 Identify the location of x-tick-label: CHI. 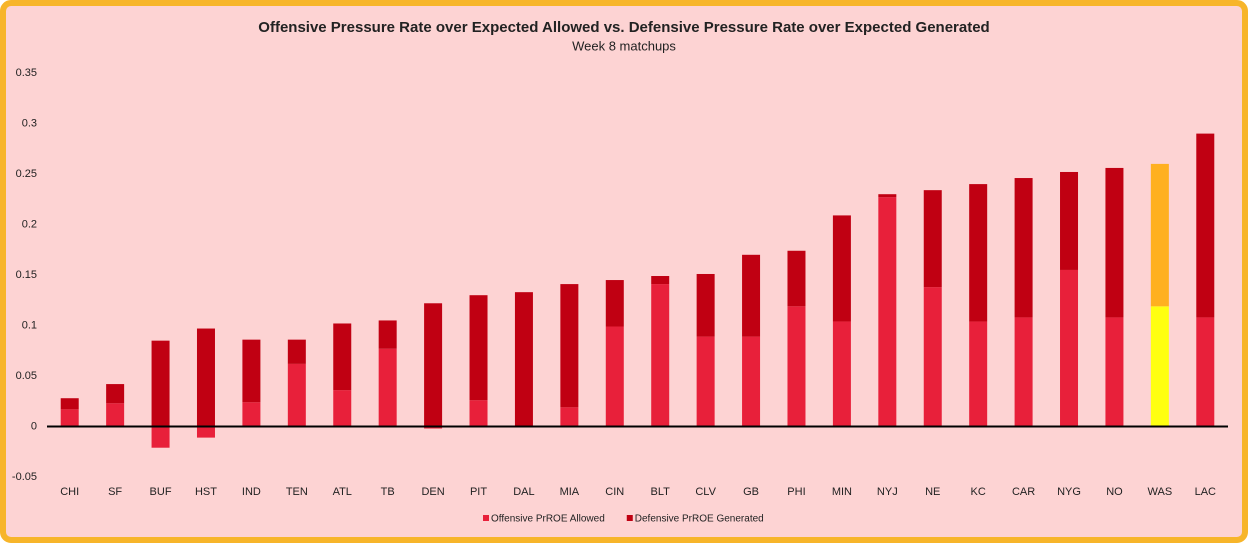
(69, 492).